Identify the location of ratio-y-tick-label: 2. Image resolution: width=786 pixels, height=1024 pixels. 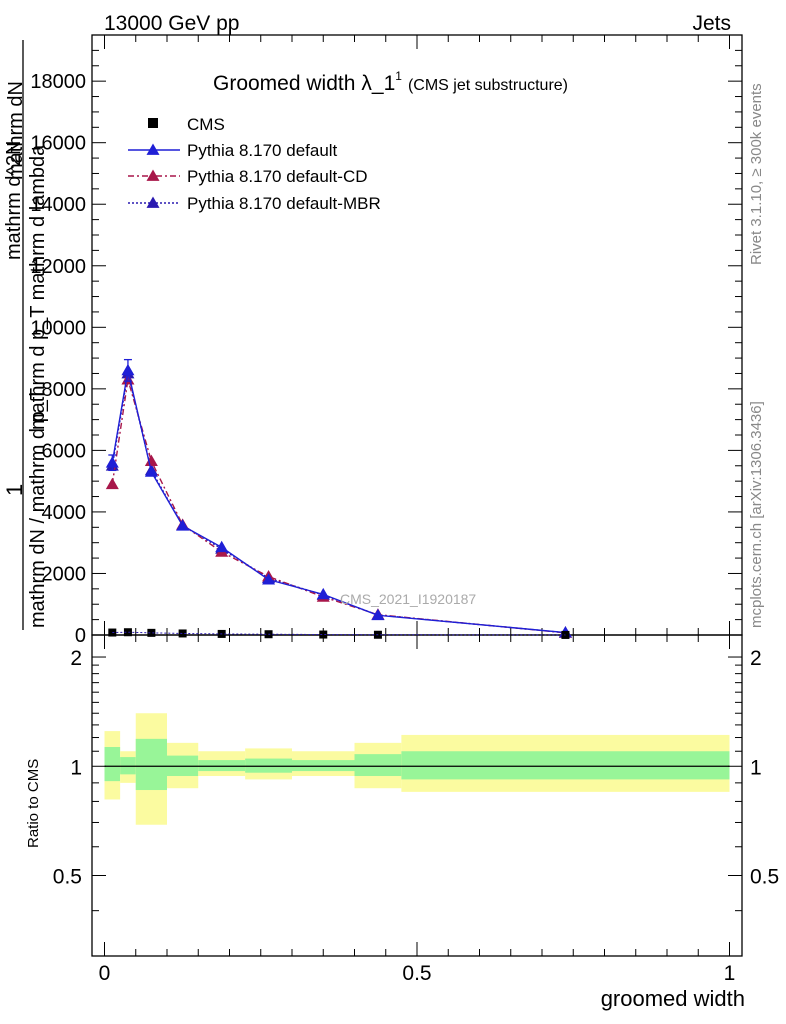
(76, 658).